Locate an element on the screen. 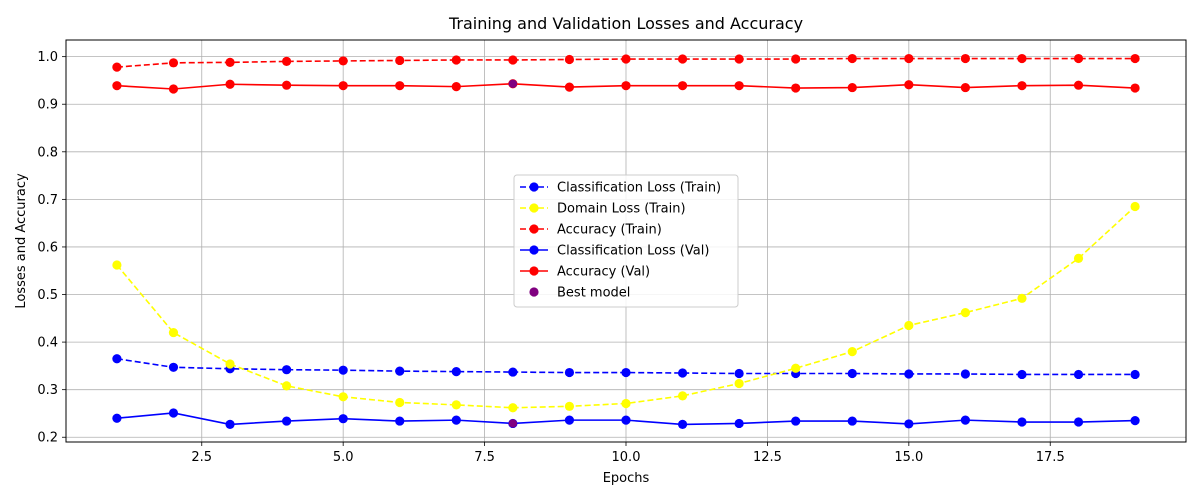  x-axis-label: Epochs is located at coordinates (626, 478).